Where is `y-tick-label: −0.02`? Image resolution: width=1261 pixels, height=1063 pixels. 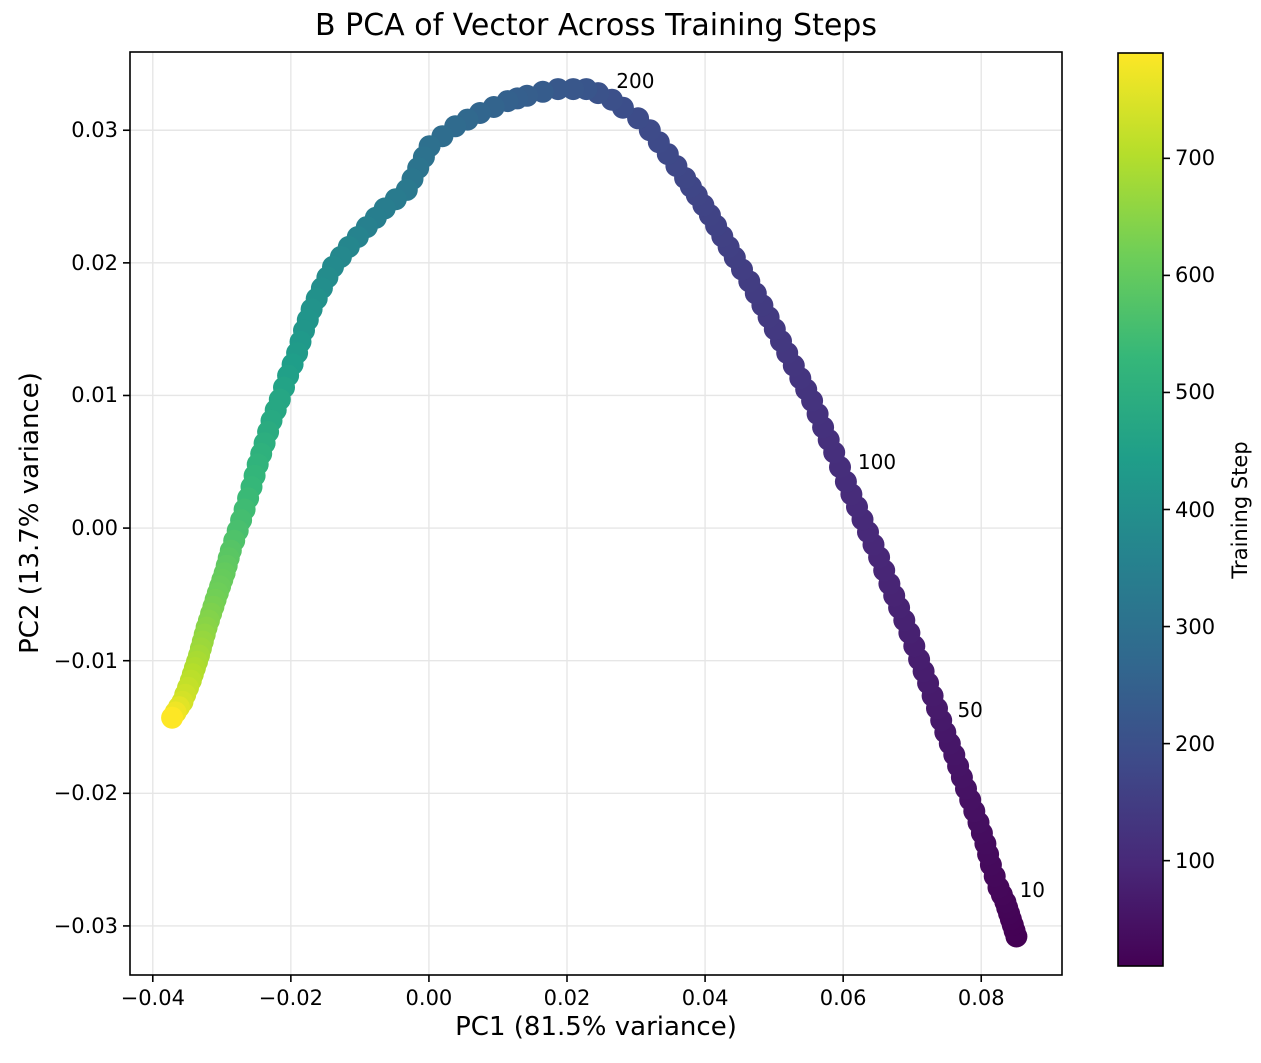
y-tick-label: −0.02 is located at coordinates (85, 793).